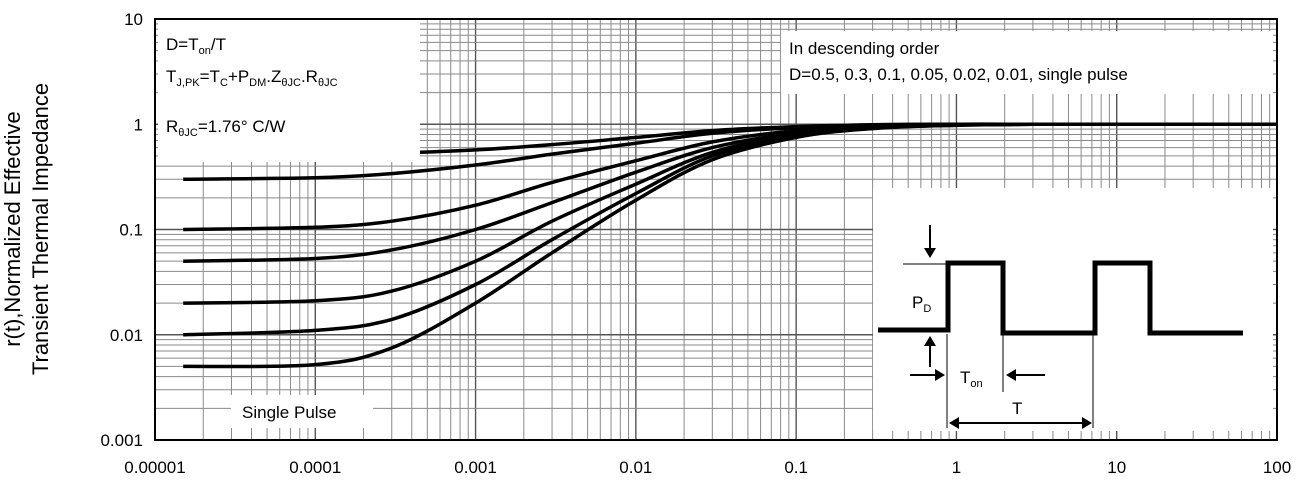  Describe the element at coordinates (1011, 375) in the screenshot. I see `ton-right-arrowhead` at that location.